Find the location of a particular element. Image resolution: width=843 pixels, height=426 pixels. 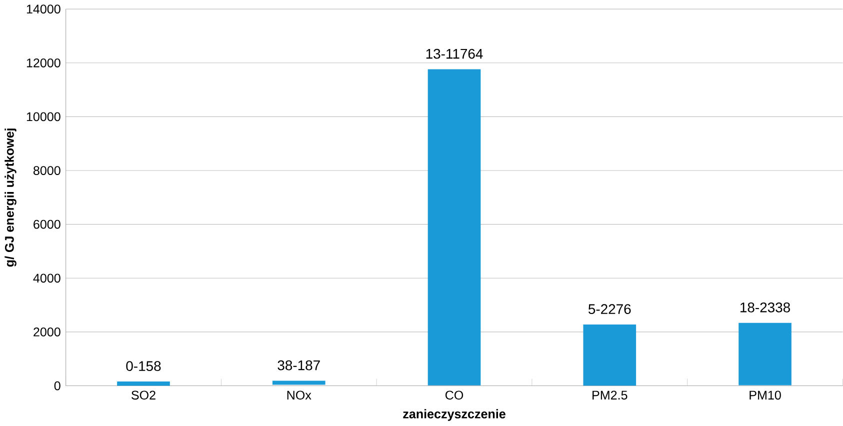

data-label: 18-2338 is located at coordinates (765, 307).